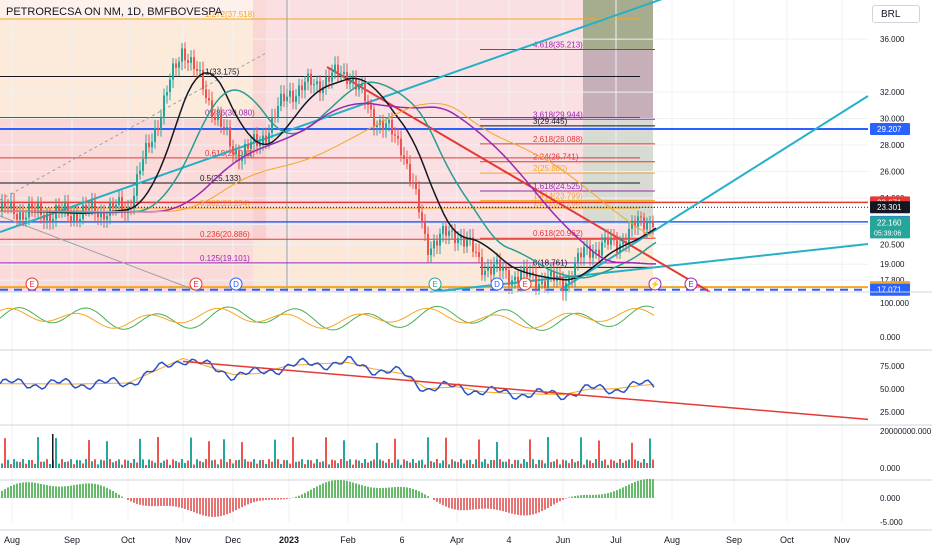  Describe the element at coordinates (889, 222) in the screenshot. I see `price-tag-label: 22.160` at that location.